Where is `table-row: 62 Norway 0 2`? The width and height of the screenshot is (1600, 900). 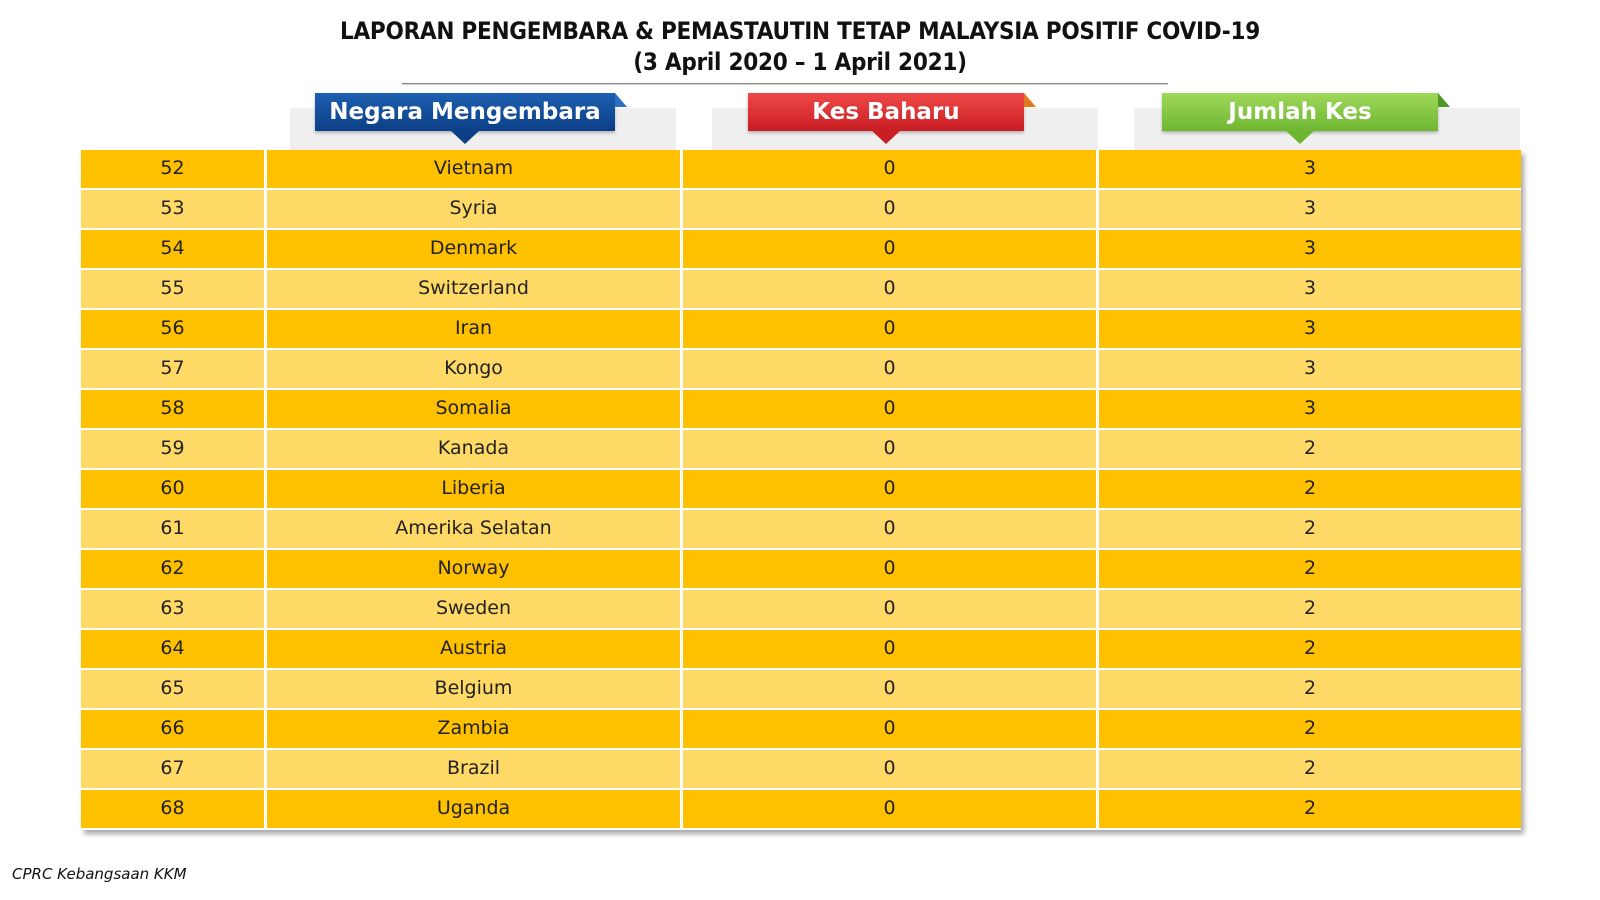 table-row: 62 Norway 0 2 is located at coordinates (801, 570).